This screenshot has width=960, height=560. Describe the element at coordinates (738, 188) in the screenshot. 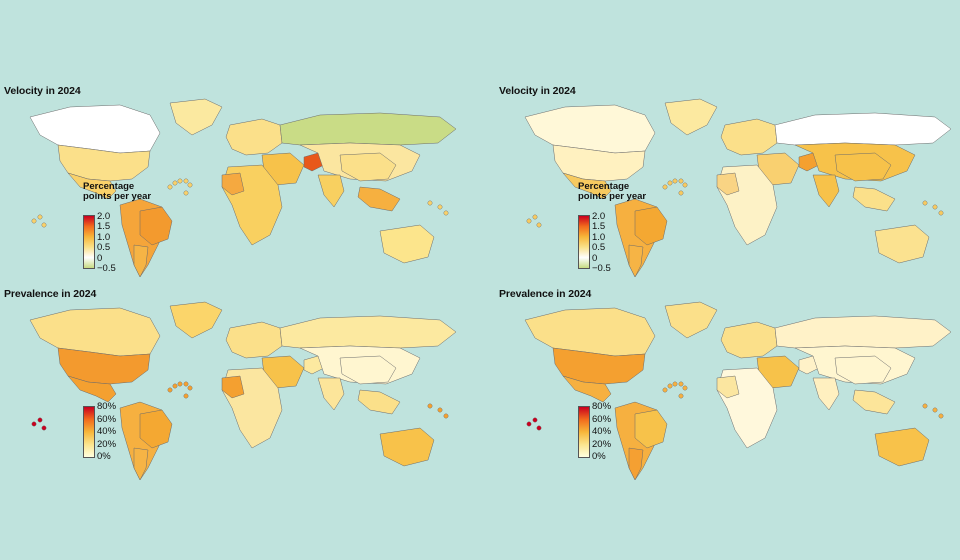

I see `world-map` at that location.